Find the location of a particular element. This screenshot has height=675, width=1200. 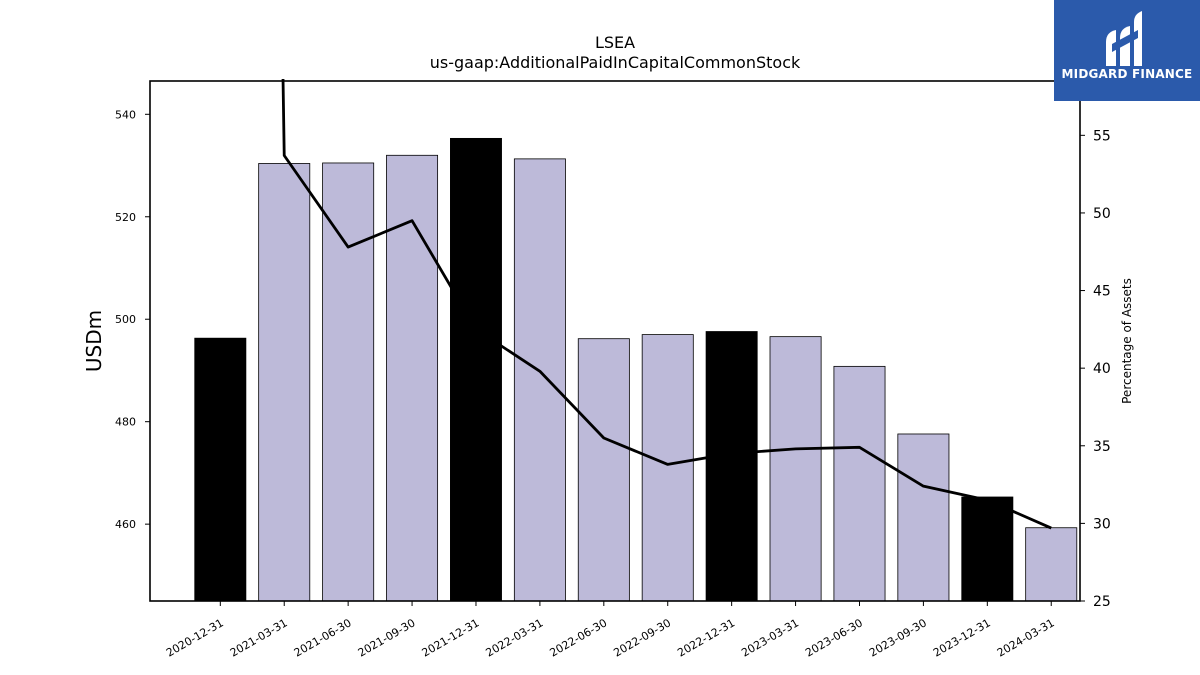

y2-tick-label: 55 is located at coordinates (1102, 136).